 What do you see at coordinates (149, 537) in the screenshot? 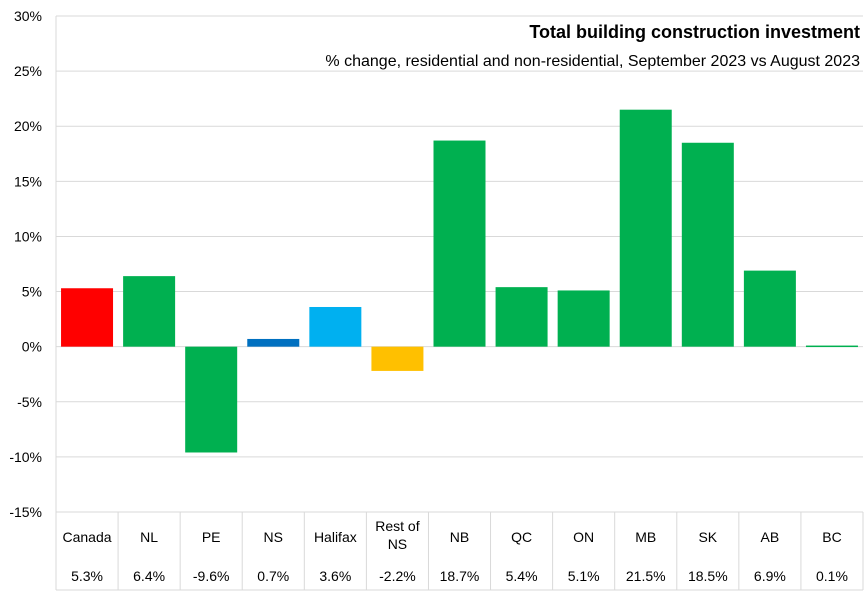
I see `category-label: NL` at bounding box center [149, 537].